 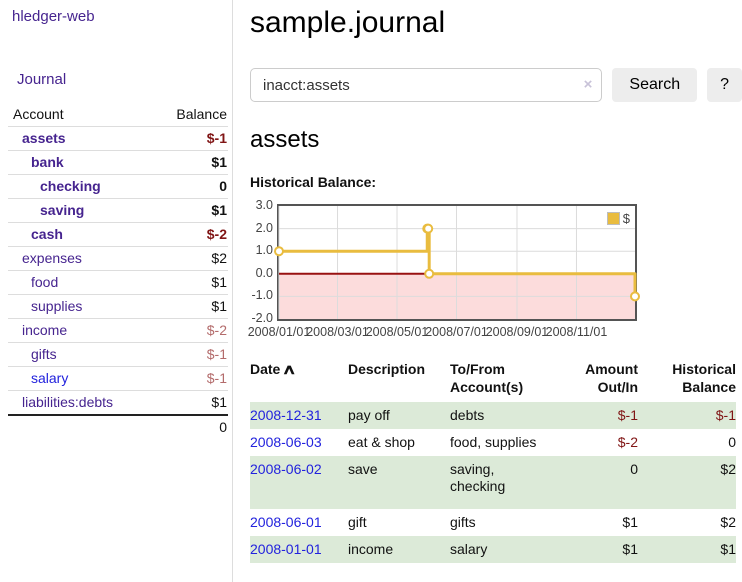 What do you see at coordinates (285, 139) in the screenshot?
I see `account-heading: assets` at bounding box center [285, 139].